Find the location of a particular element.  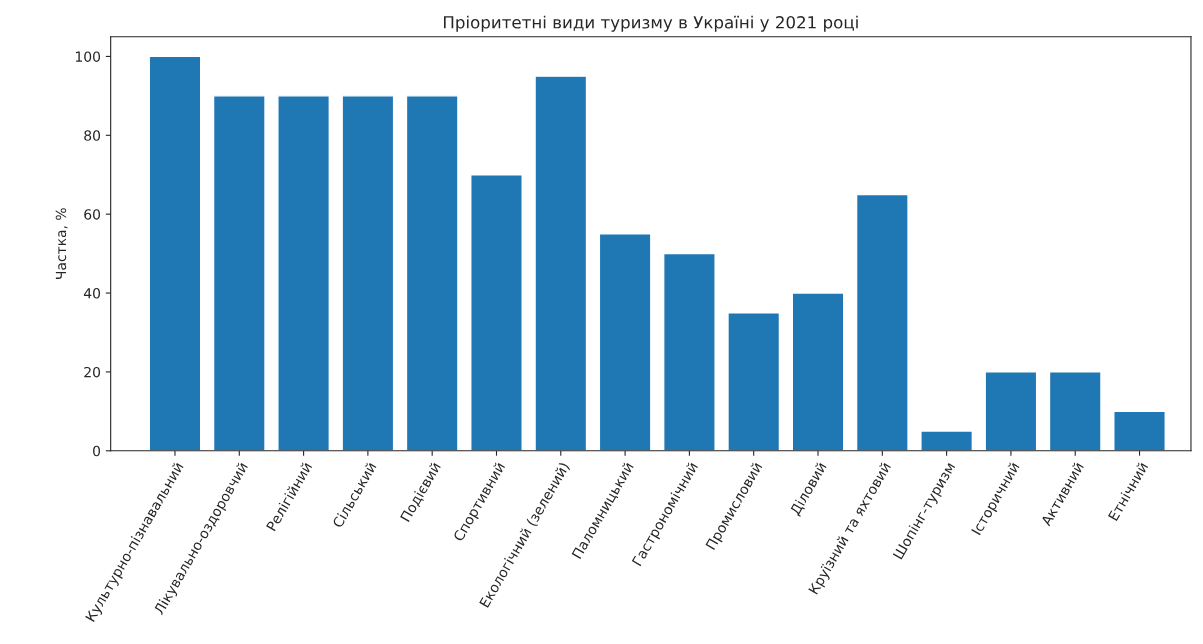

y-tick-label: 40 is located at coordinates (92, 293).